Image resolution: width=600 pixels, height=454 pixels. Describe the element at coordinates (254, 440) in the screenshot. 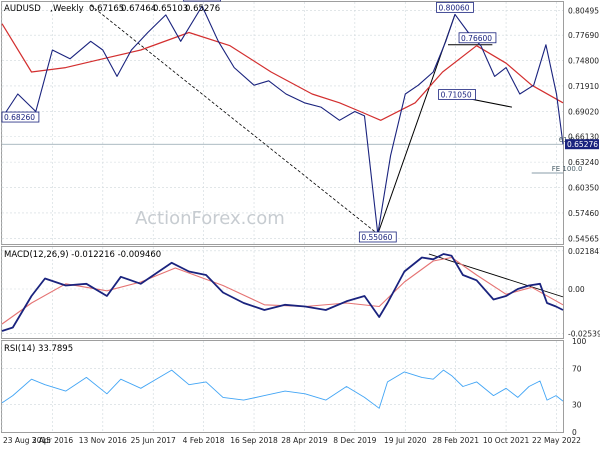

I see `x-tick-label: 16 Sep 2018` at that location.